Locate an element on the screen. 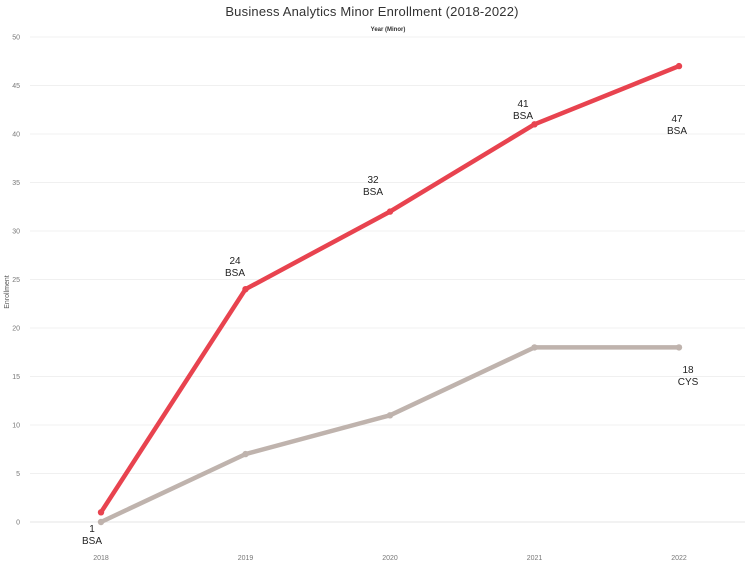  x-axis-ticks: 2018 2019 2020 2021 2022 is located at coordinates (390, 558).